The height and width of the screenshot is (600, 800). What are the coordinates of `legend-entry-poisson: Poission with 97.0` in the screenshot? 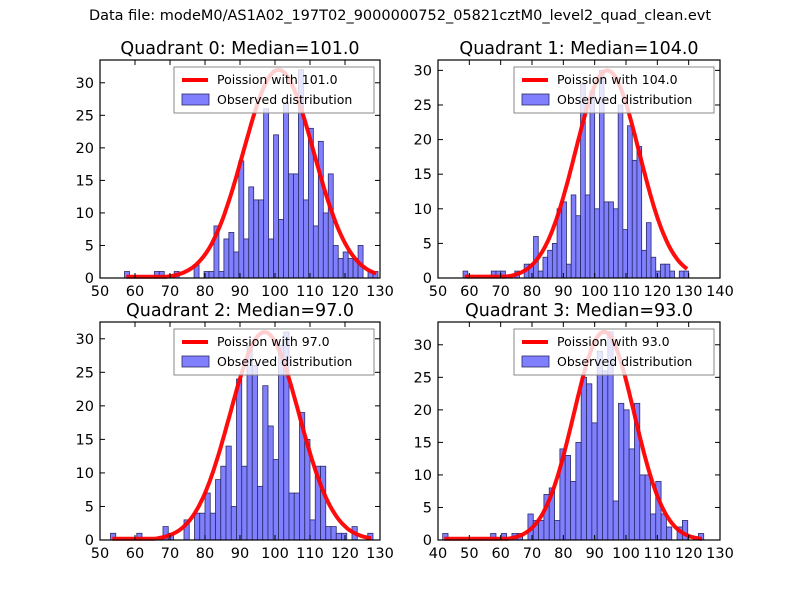 It's located at (273, 341).